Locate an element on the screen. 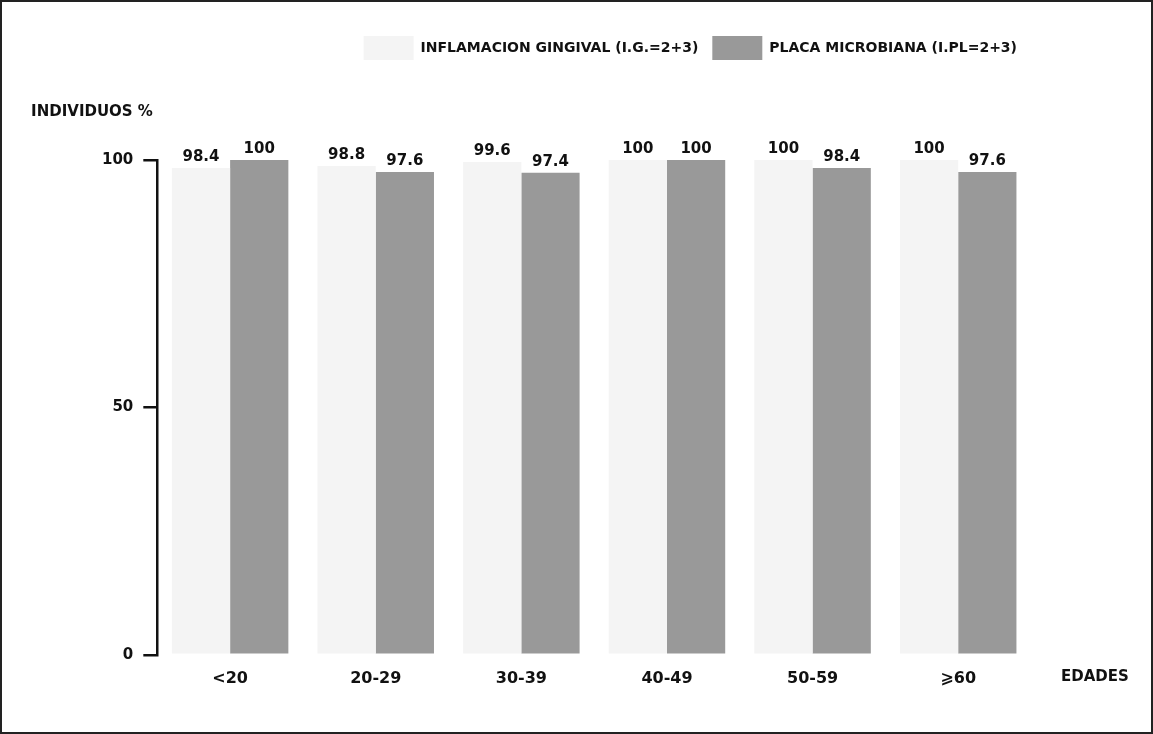 The width and height of the screenshot is (1153, 734). data-label: 97.4 is located at coordinates (550, 161).